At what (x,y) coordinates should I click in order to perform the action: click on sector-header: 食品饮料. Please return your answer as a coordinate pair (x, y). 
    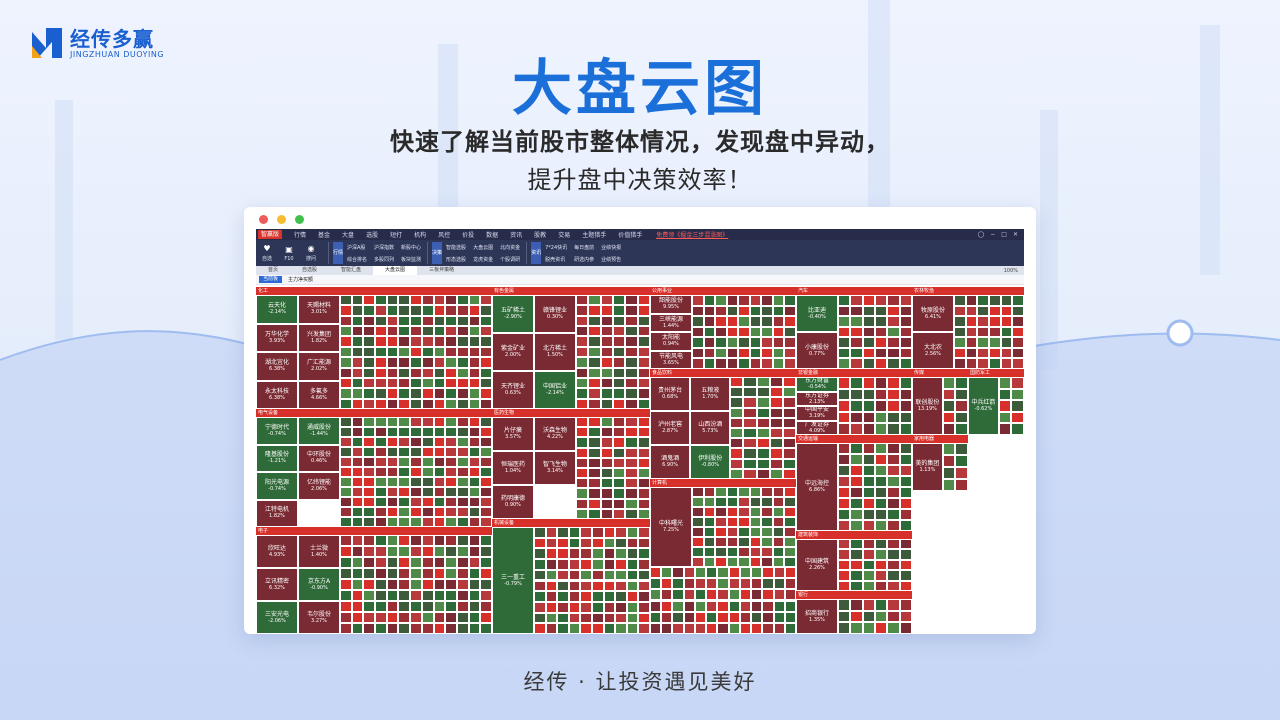
    Looking at the image, I should click on (723, 373).